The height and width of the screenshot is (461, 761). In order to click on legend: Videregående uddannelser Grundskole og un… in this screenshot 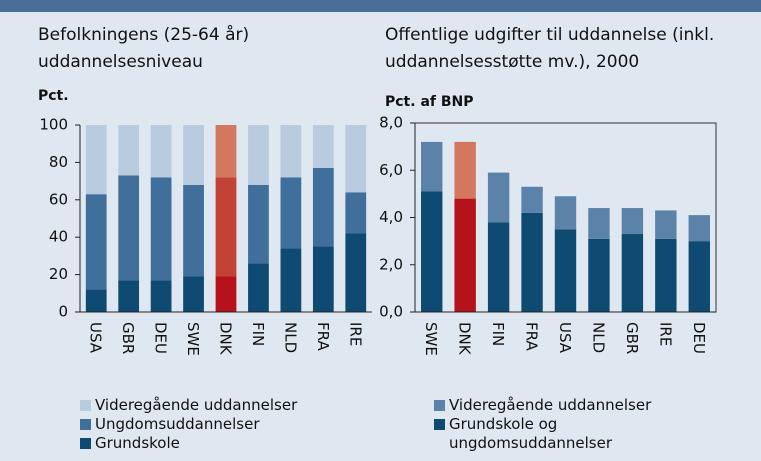, I will do `click(559, 424)`.